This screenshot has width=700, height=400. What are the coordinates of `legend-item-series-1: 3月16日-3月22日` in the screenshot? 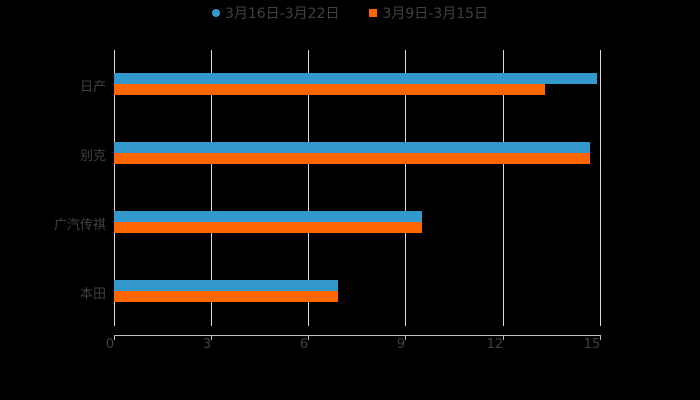 It's located at (275, 13).